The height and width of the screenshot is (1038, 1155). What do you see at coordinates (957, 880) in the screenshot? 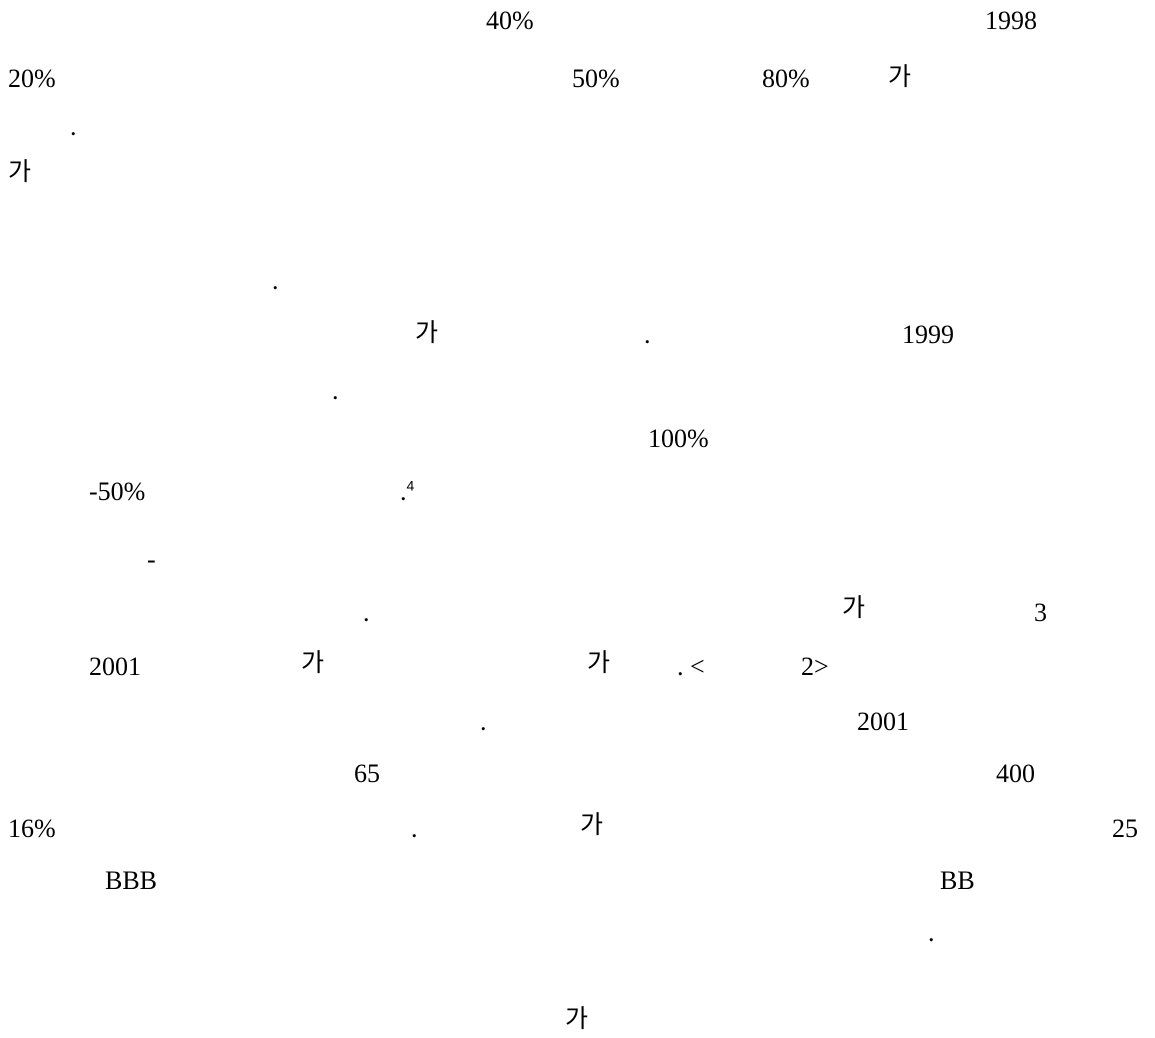
I see `text-fragment: BB` at bounding box center [957, 880].